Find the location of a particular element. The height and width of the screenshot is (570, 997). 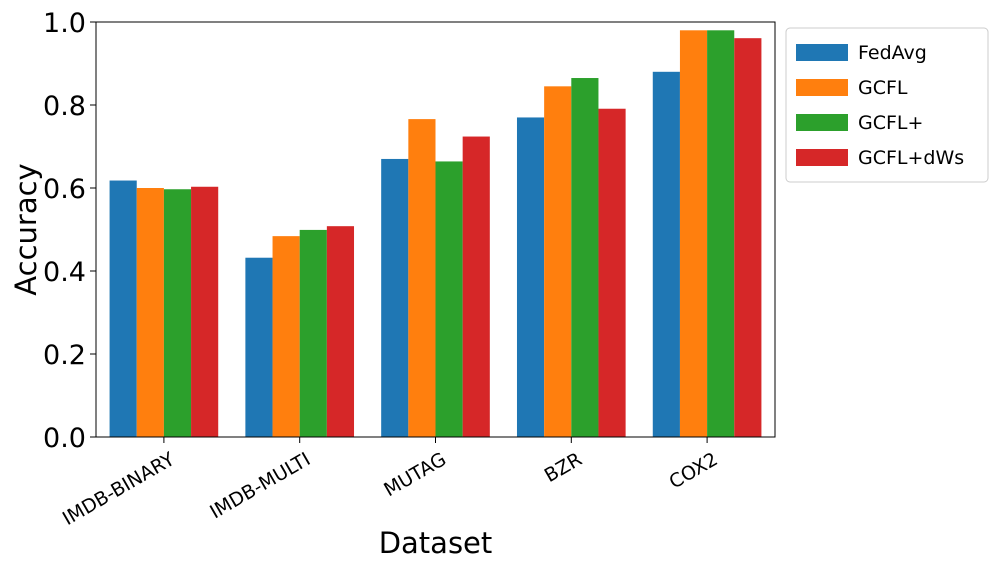

y-tick-label: 0.2 is located at coordinates (64, 355).